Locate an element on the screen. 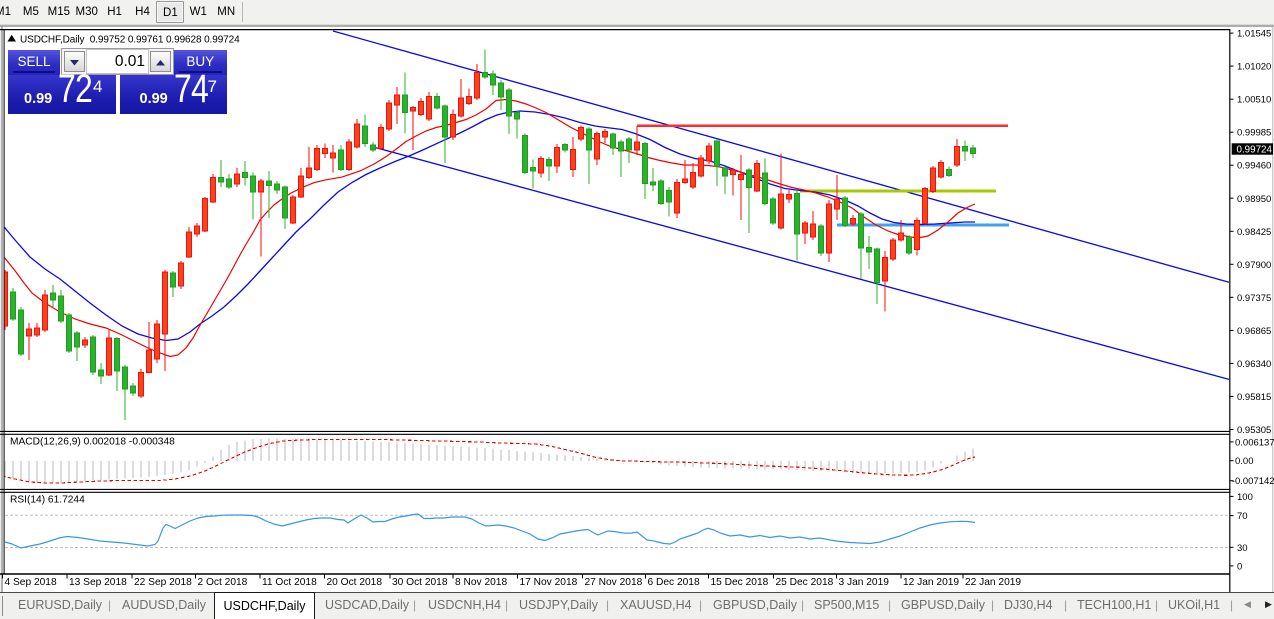 This screenshot has width=1274, height=619. svg-text: 22 Sep 2018 is located at coordinates (163, 582).